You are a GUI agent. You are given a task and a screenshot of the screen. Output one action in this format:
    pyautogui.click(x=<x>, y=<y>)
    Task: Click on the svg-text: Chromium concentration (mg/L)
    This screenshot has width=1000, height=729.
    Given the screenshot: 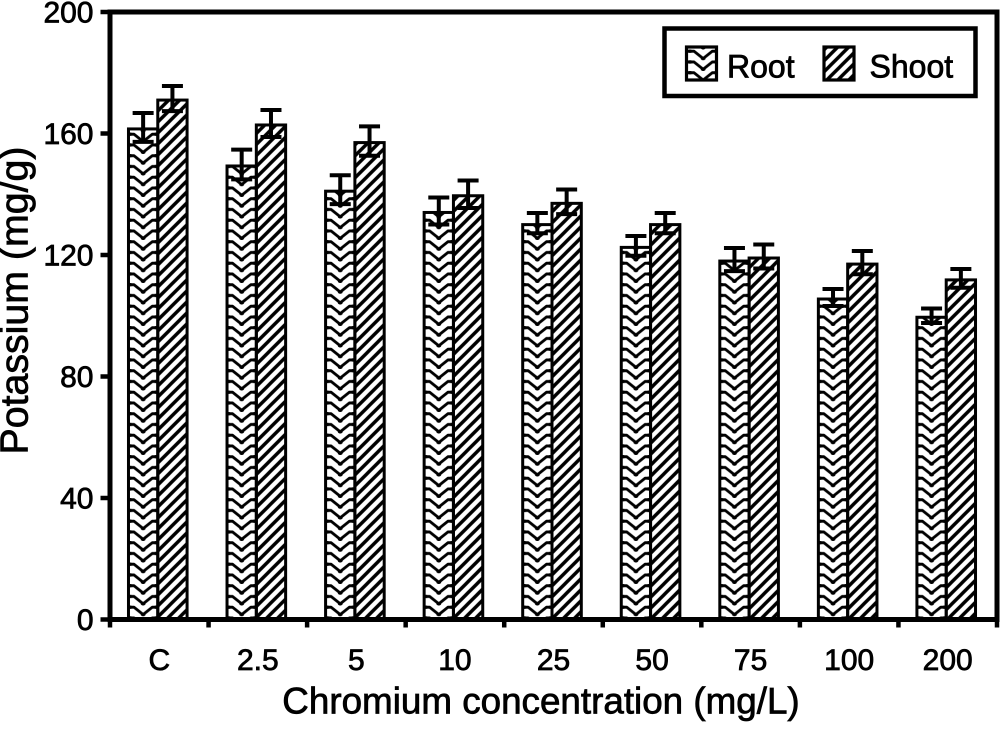 What is the action you would take?
    pyautogui.click(x=540, y=700)
    